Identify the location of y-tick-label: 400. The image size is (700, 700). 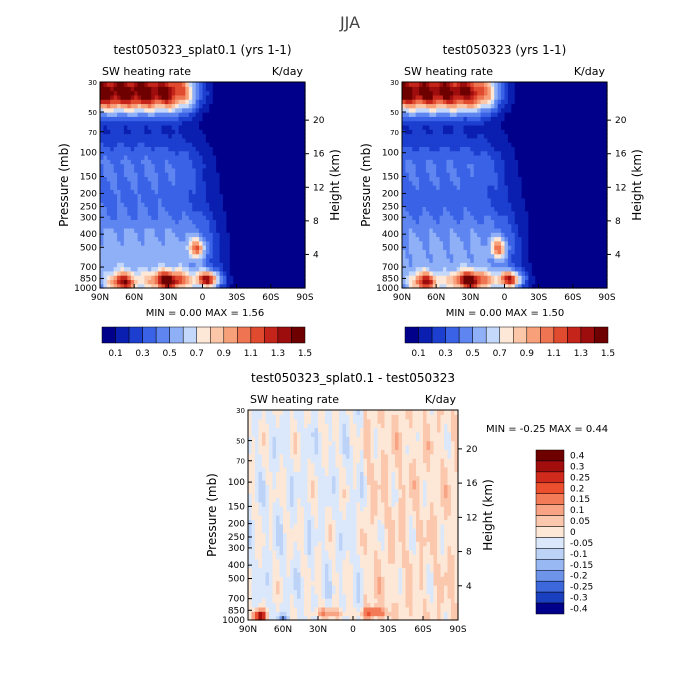
(88, 235).